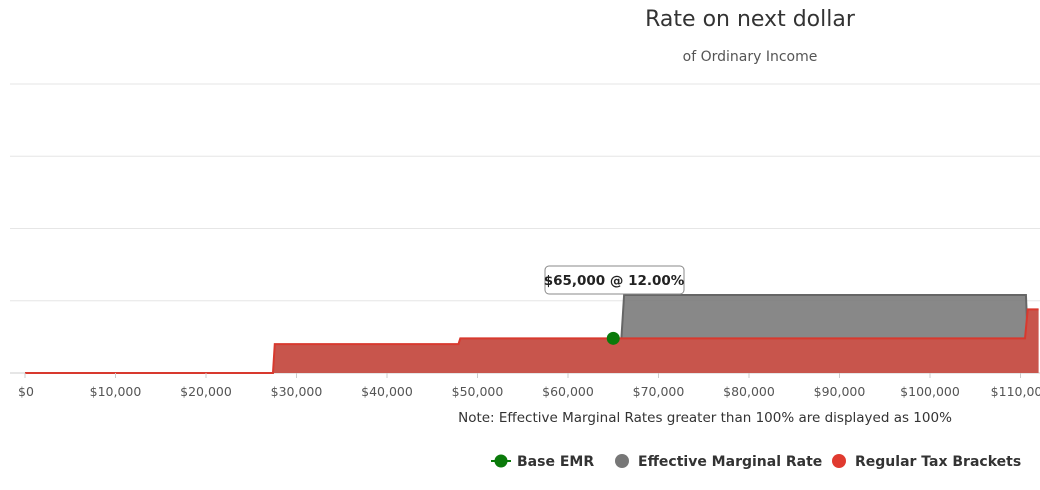 The width and height of the screenshot is (1040, 490). Describe the element at coordinates (1015, 391) in the screenshot. I see `x-tick-label: $110,000` at that location.